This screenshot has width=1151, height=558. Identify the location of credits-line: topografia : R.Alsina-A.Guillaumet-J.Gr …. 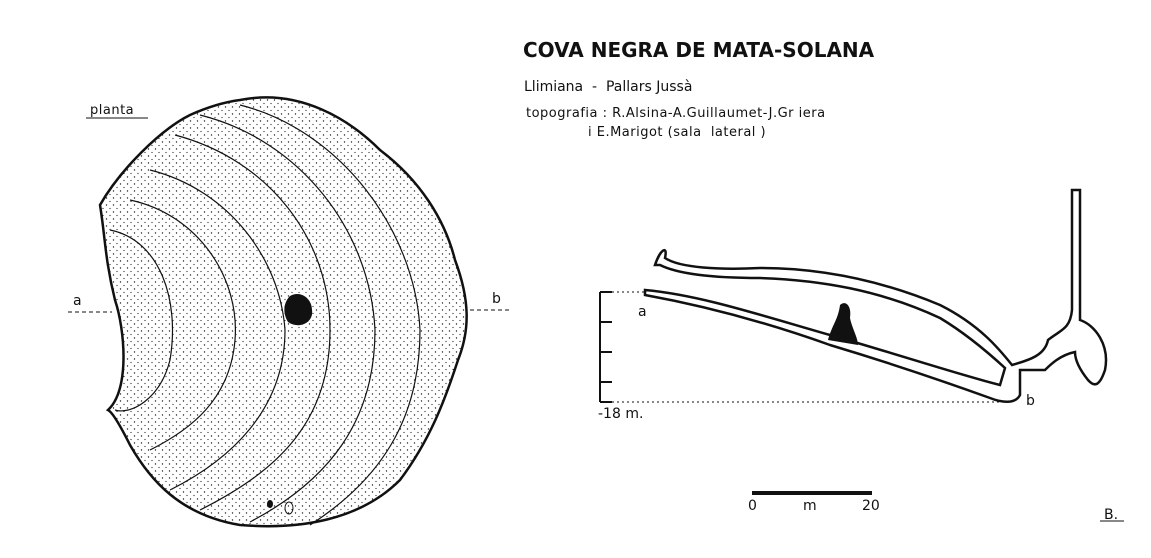
(676, 113).